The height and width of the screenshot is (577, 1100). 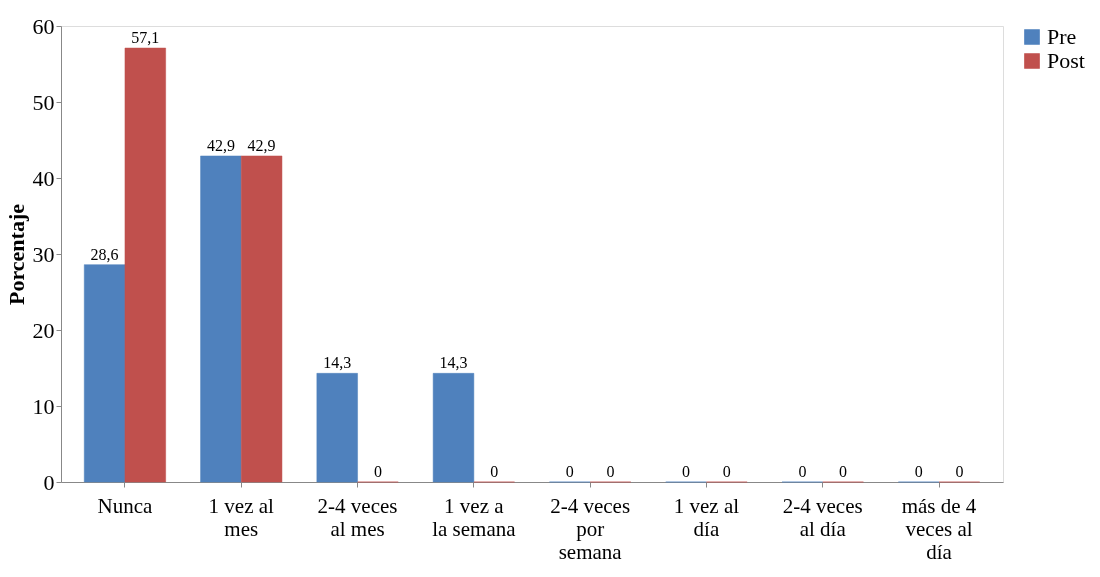 I want to click on y-tick-label: 50, so click(x=43, y=102).